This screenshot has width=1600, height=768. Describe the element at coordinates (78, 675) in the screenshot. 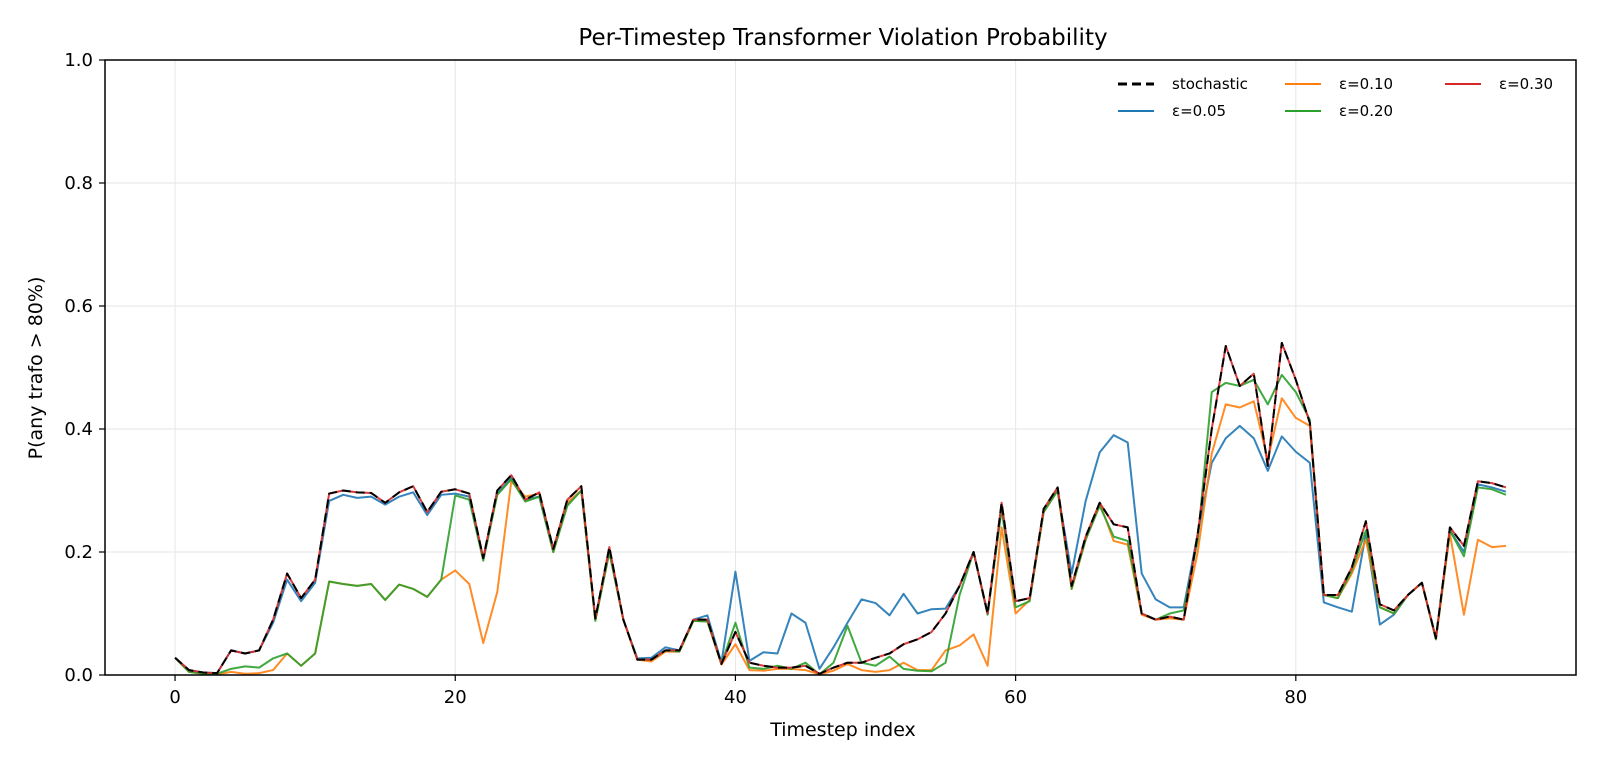

I see `y-tick-label: 0.0` at that location.